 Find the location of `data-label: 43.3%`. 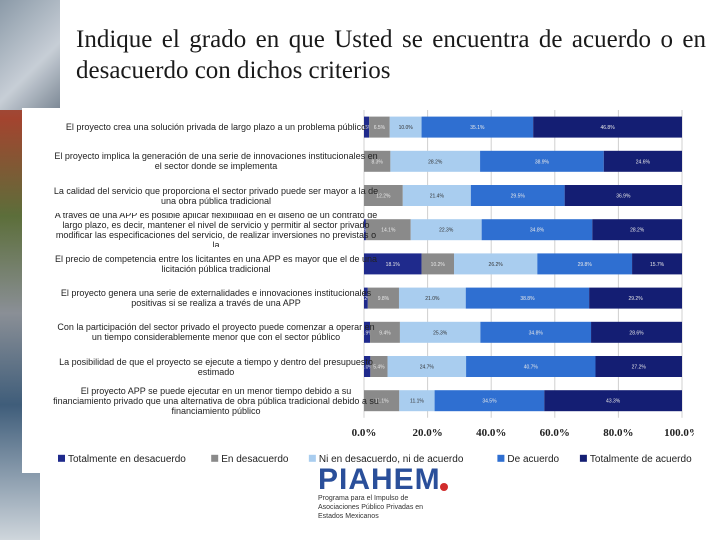

data-label: 43.3% is located at coordinates (613, 402).